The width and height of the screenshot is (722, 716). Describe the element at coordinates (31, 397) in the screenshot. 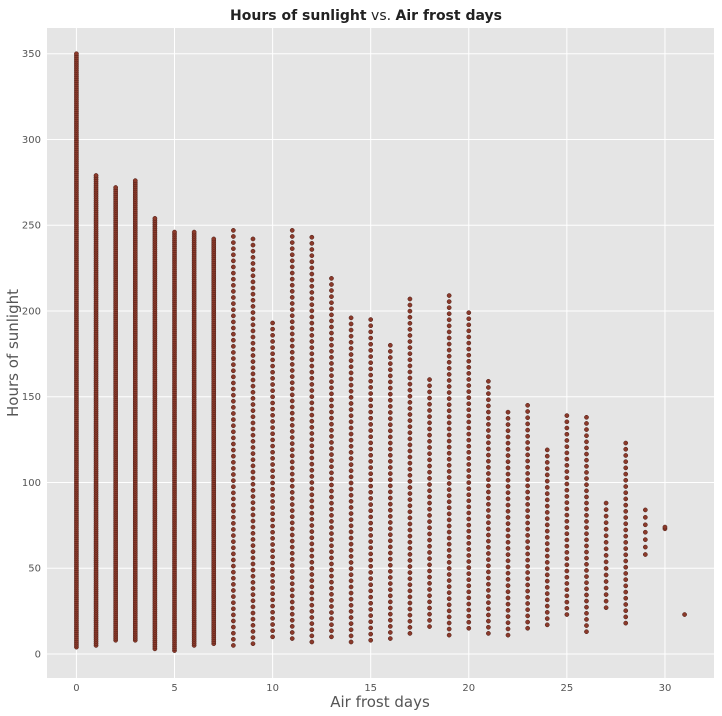

I see `y-tick-label: 150` at that location.